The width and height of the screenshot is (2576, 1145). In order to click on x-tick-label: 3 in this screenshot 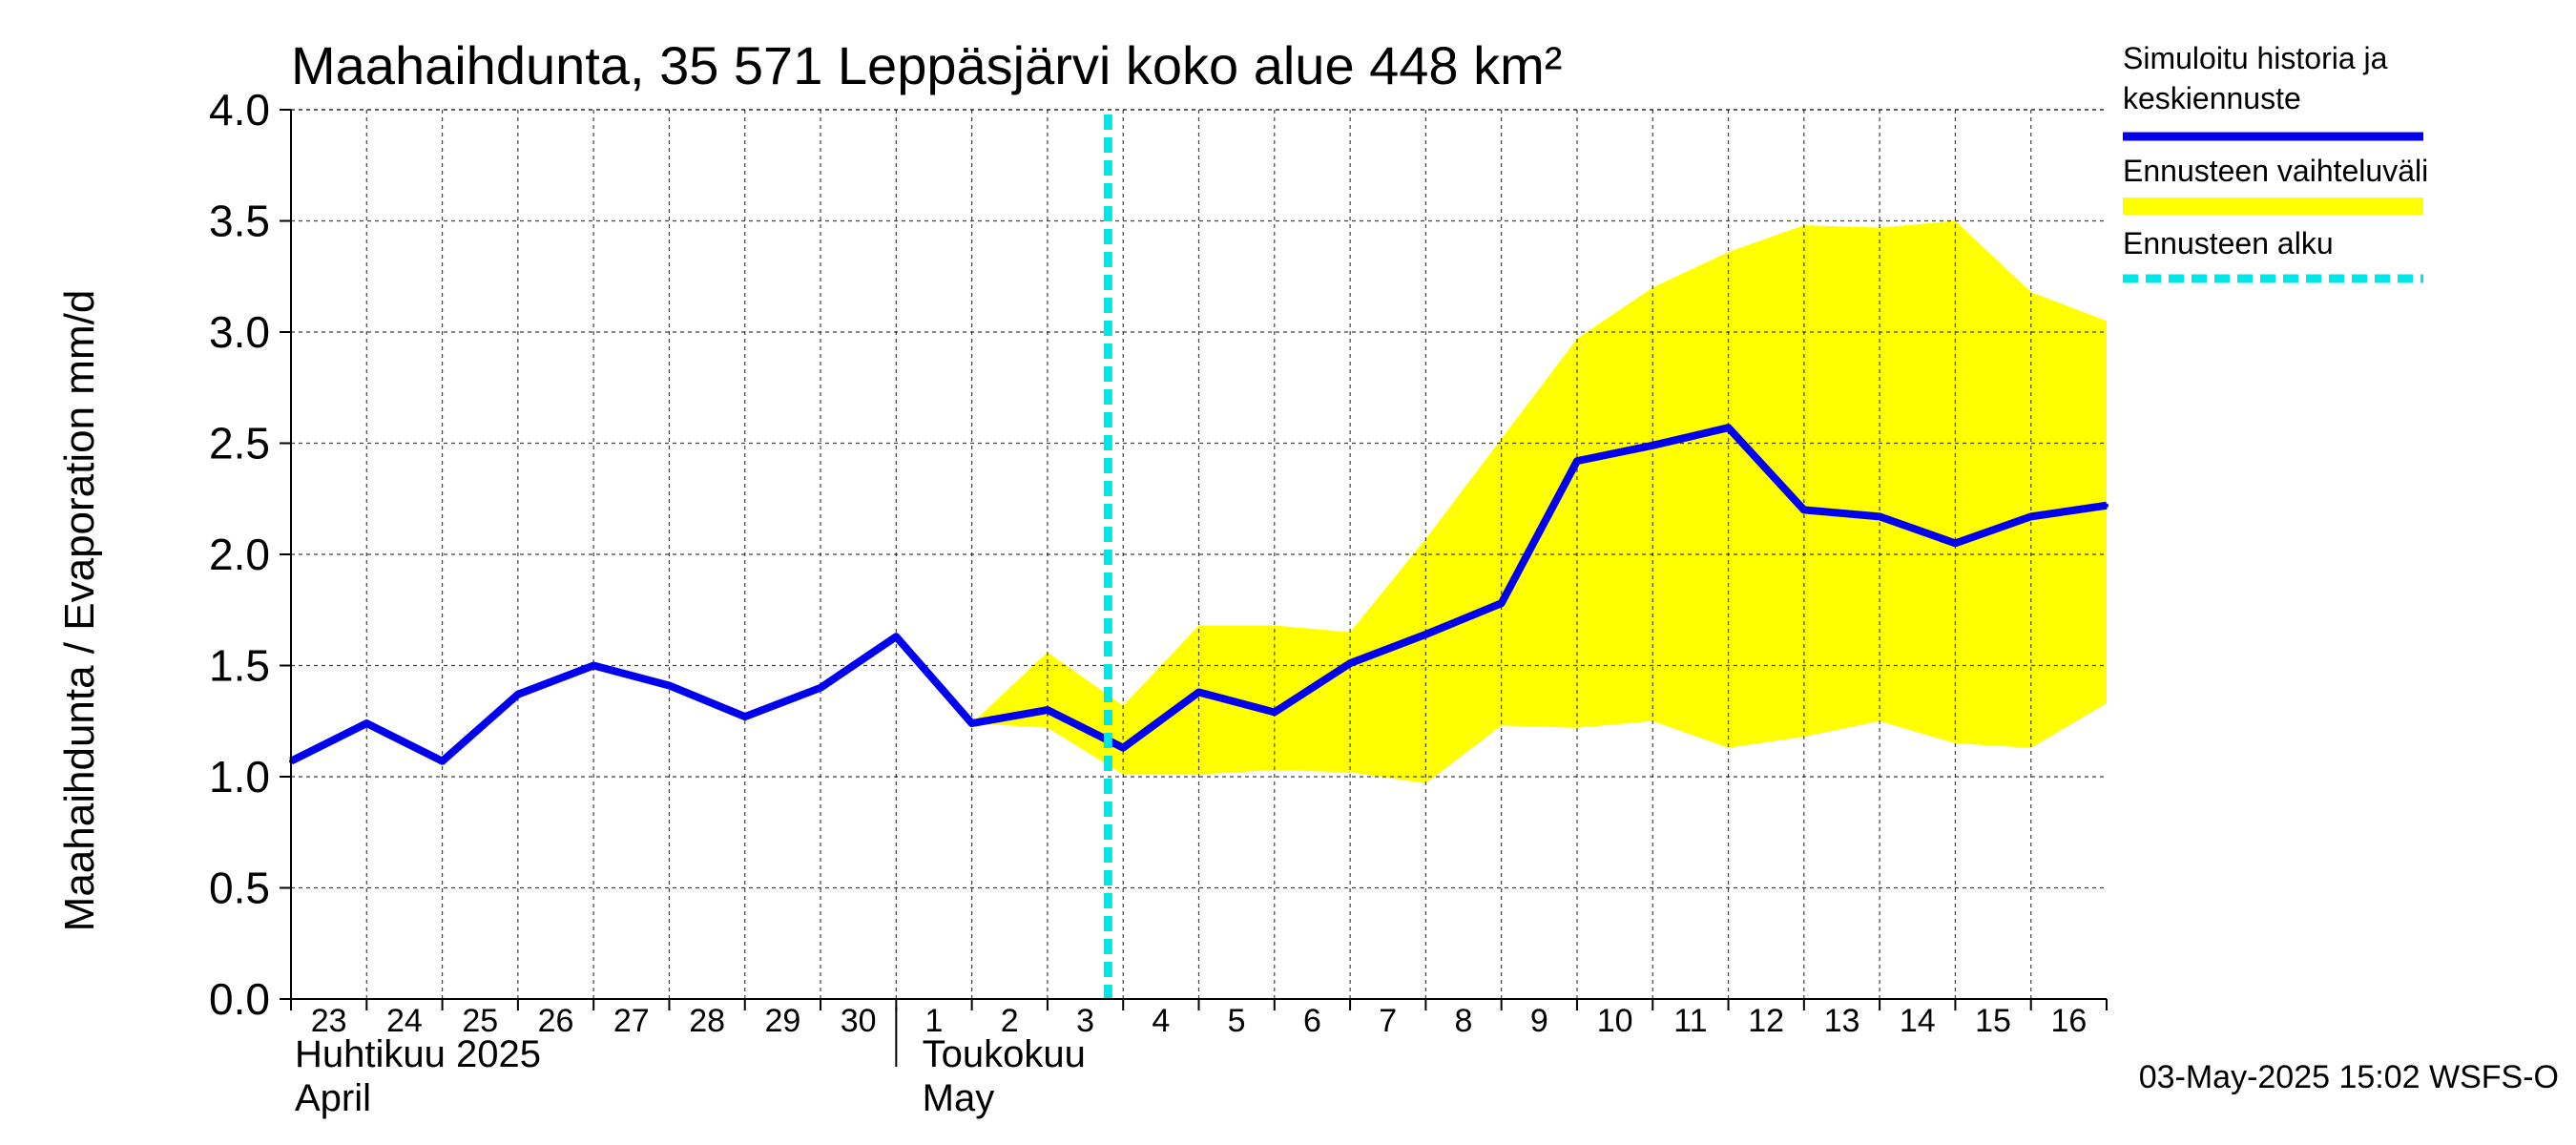, I will do `click(1085, 1021)`.